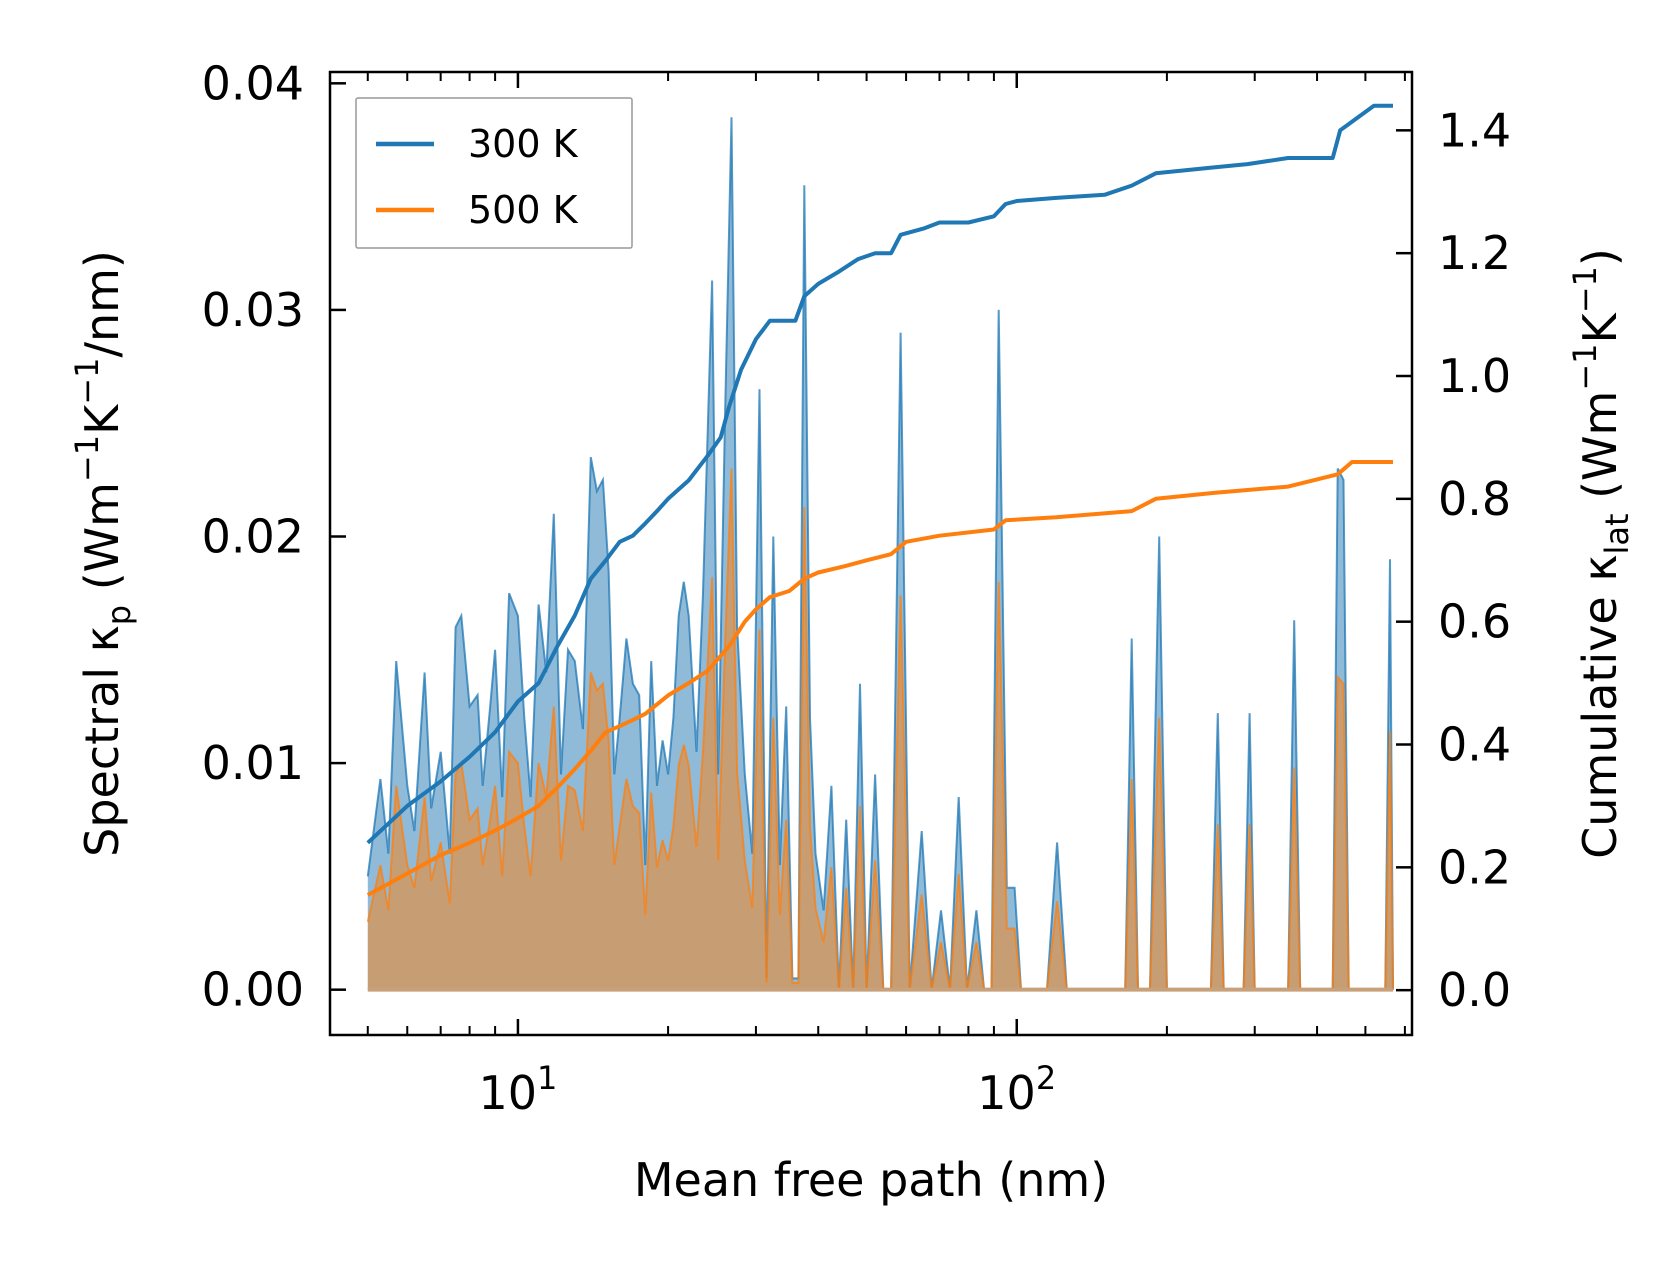 The image size is (1679, 1264). Describe the element at coordinates (1600, 327) in the screenshot. I see `y-right-axis-label-units-k: K` at that location.